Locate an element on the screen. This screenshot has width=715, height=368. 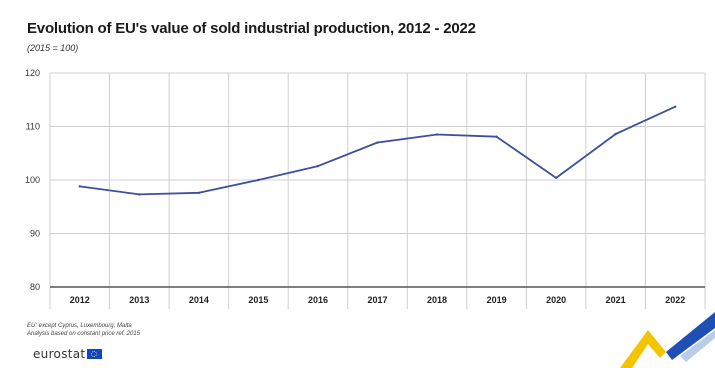
y-tick-label: 110 is located at coordinates (33, 127).